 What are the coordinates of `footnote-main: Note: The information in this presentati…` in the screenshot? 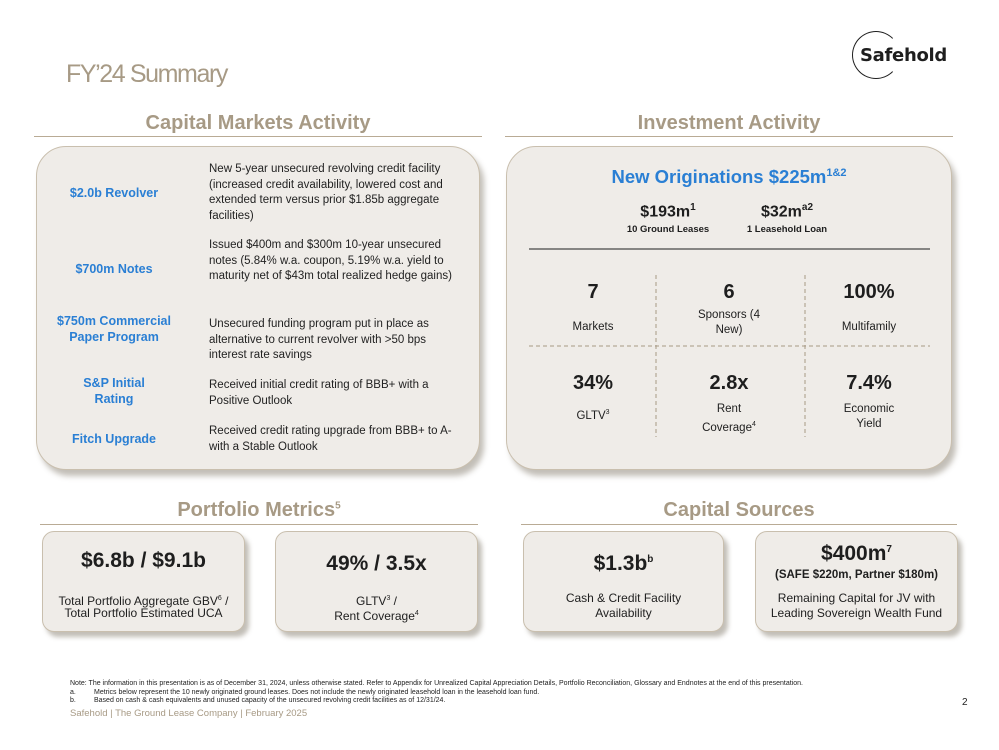 It's located at (436, 683).